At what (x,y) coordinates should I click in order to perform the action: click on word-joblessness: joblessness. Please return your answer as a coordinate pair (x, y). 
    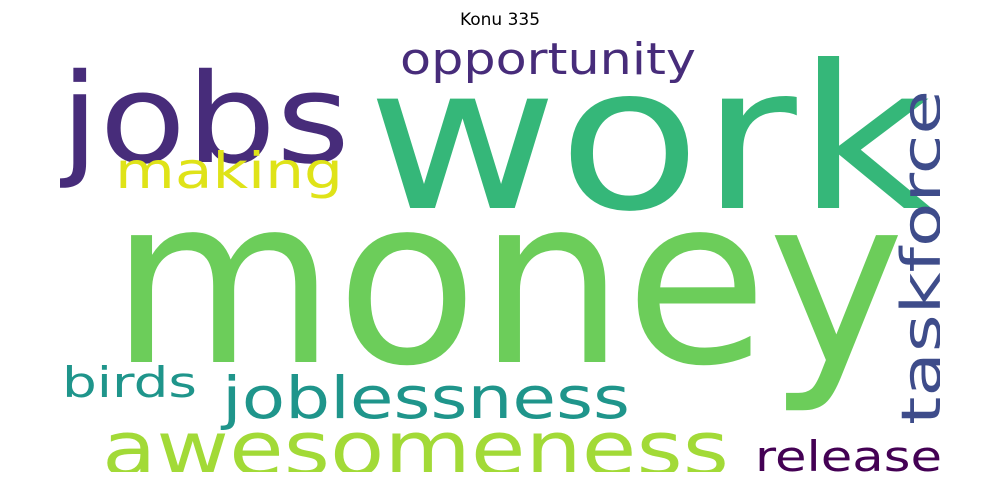
    Looking at the image, I should click on (425, 398).